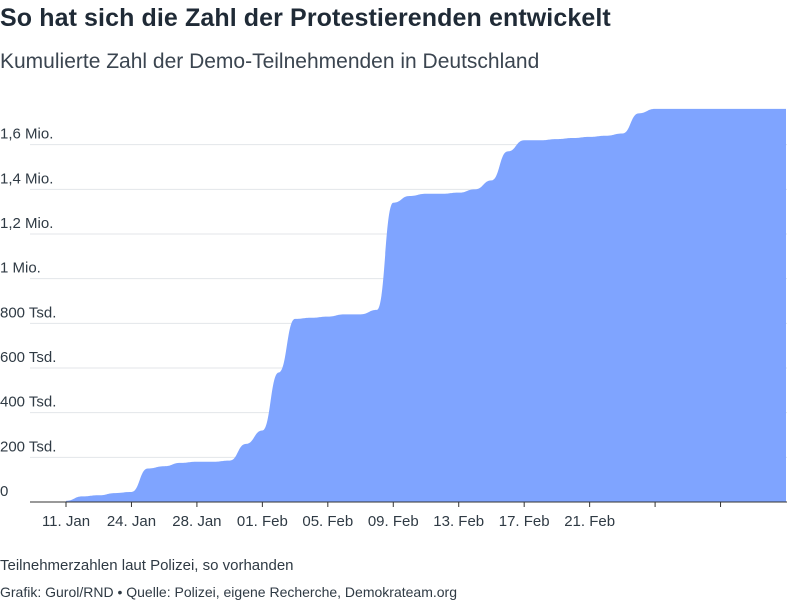  I want to click on x-tick-label: 09. Feb, so click(393, 521).